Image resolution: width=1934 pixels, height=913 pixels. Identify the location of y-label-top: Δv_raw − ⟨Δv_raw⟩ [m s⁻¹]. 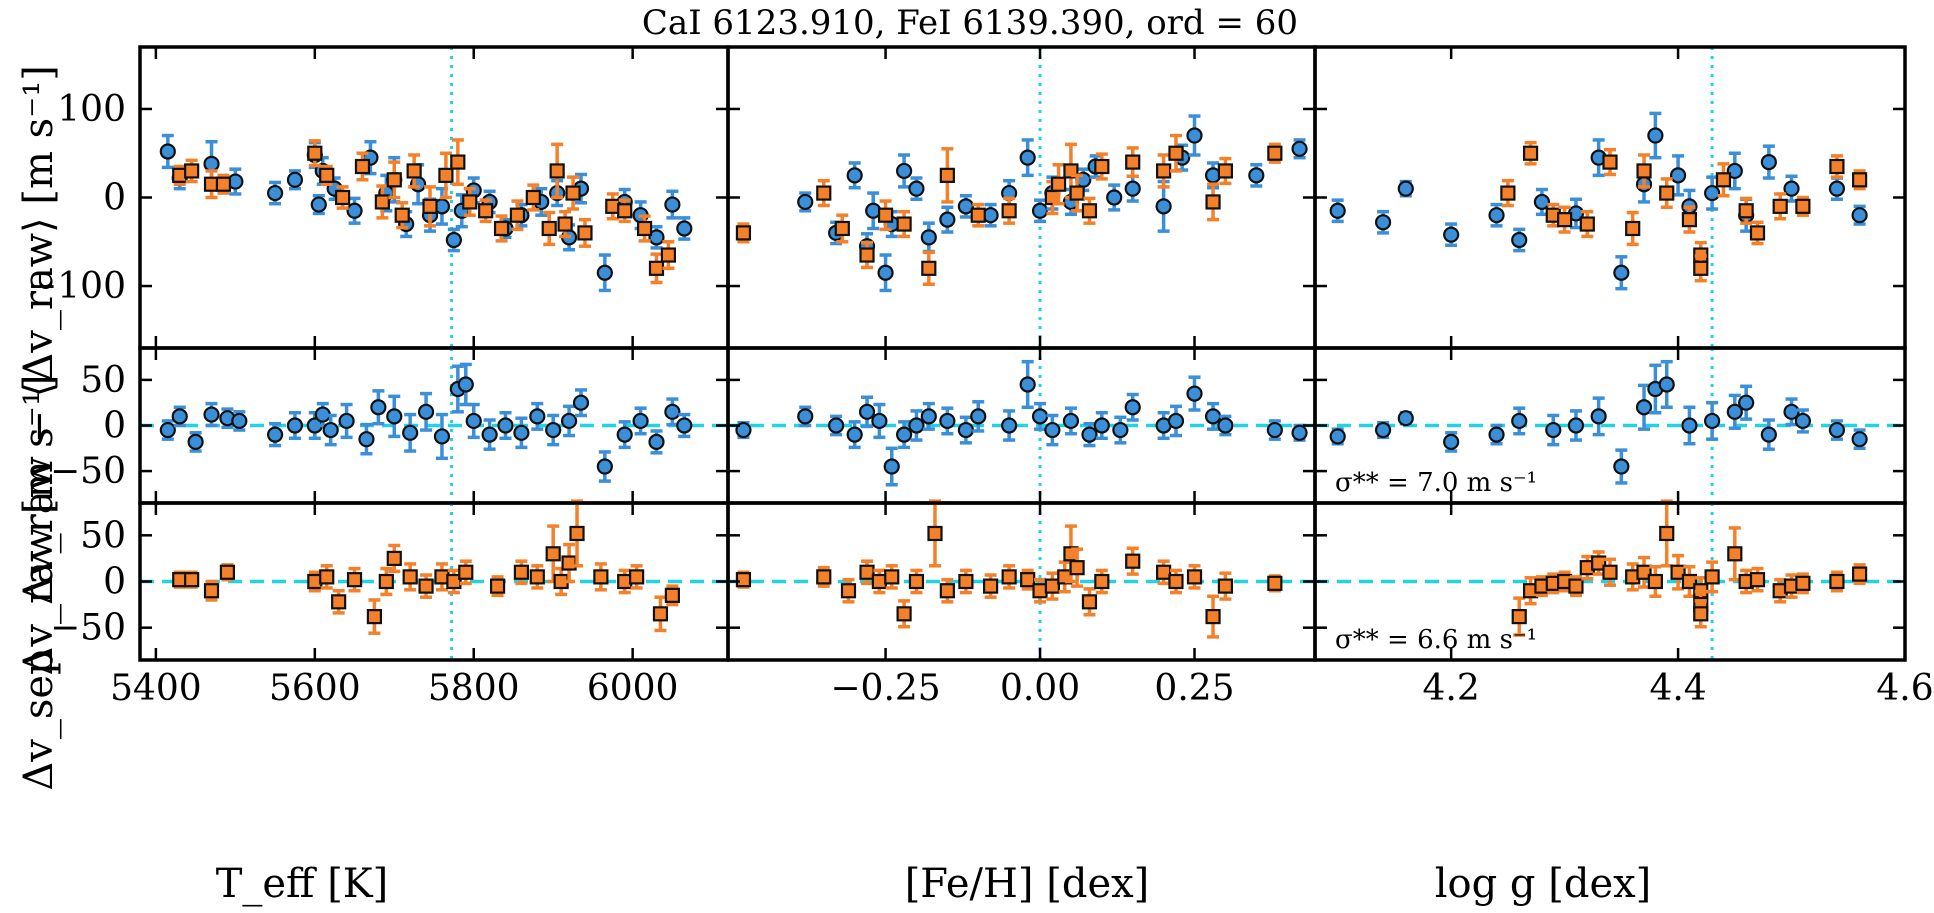
(39, 335).